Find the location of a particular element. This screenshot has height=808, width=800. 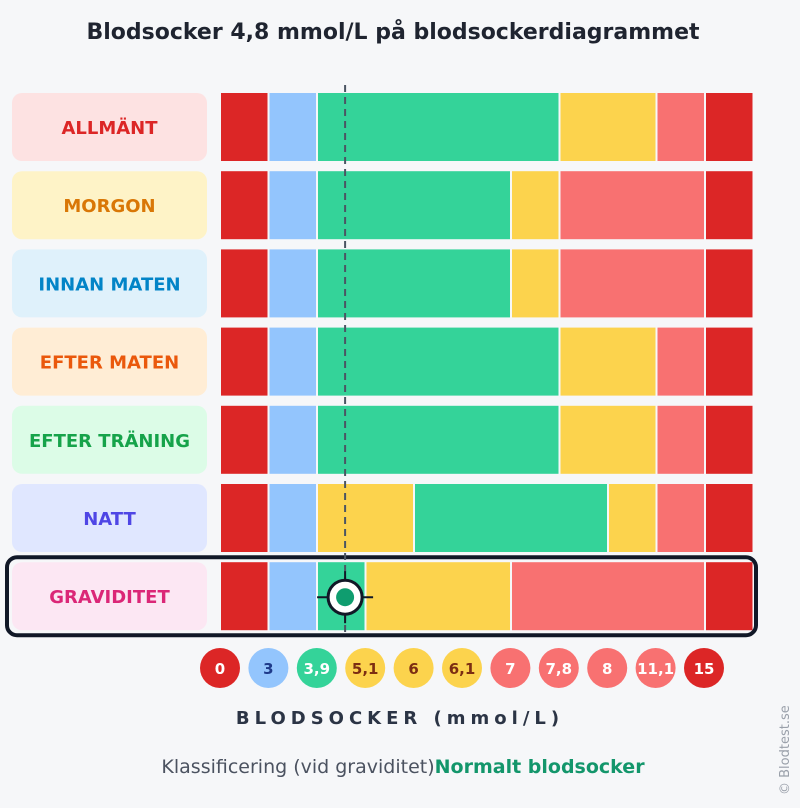

segment-efter-maten-low is located at coordinates (292, 361).